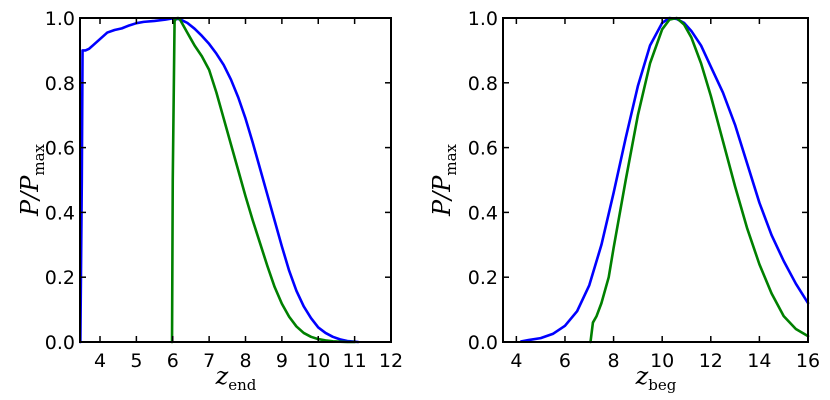 The image size is (830, 400). I want to click on x-tick-label: 16, so click(808, 361).